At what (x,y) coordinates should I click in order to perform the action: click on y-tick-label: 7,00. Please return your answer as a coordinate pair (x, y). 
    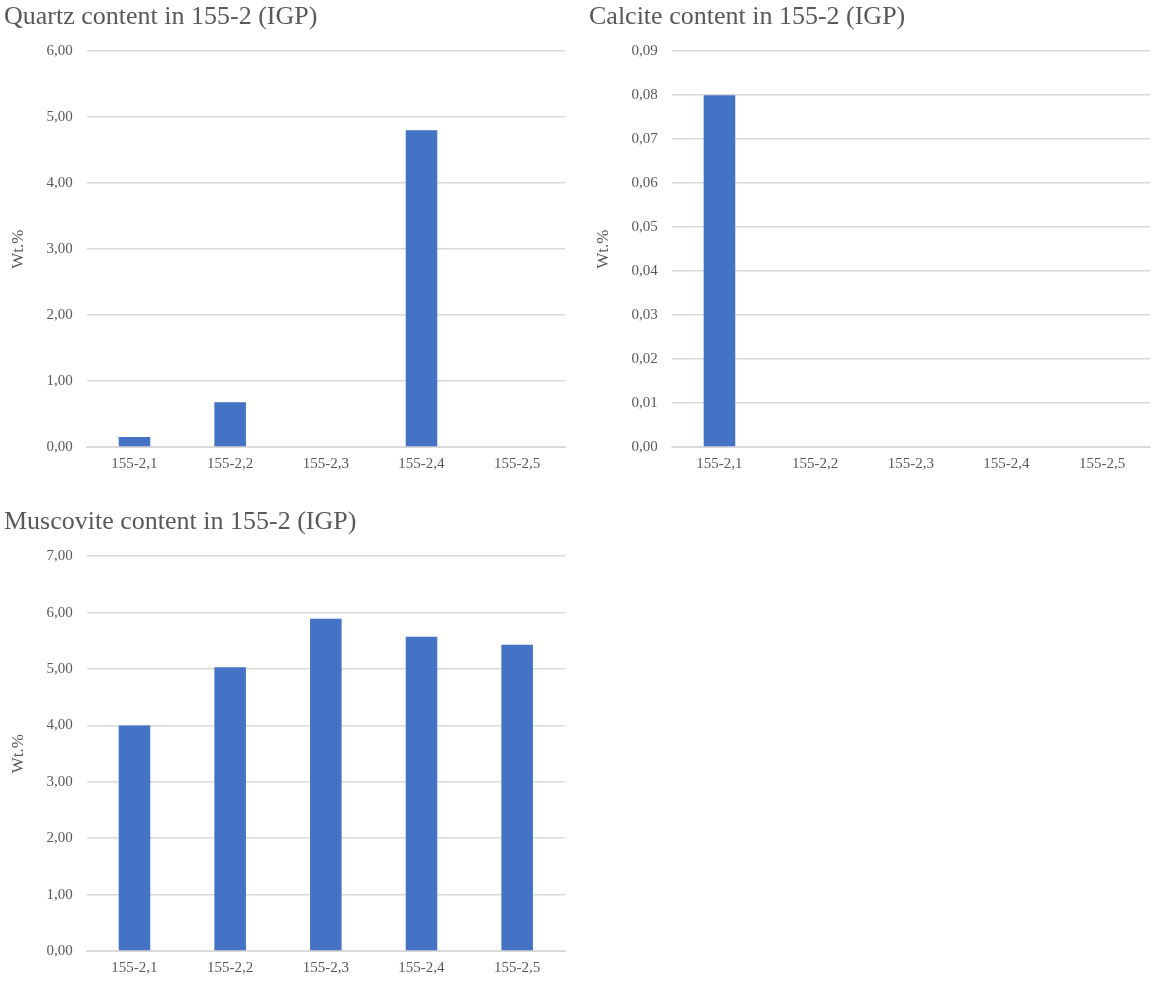
    Looking at the image, I should click on (59, 555).